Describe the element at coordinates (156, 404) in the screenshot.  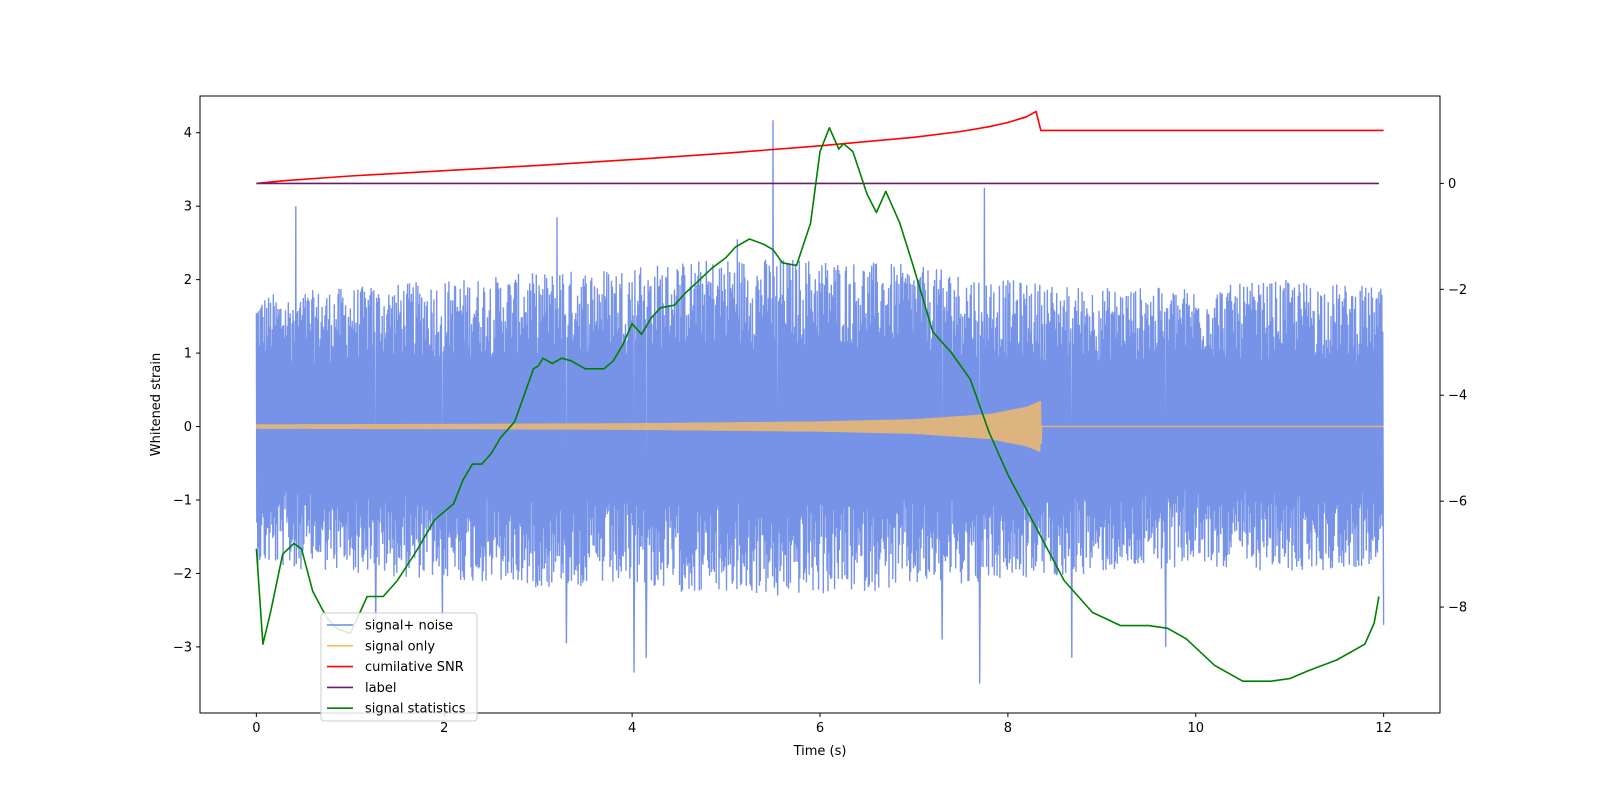
I see `y-axis-title: Whitened strain` at that location.